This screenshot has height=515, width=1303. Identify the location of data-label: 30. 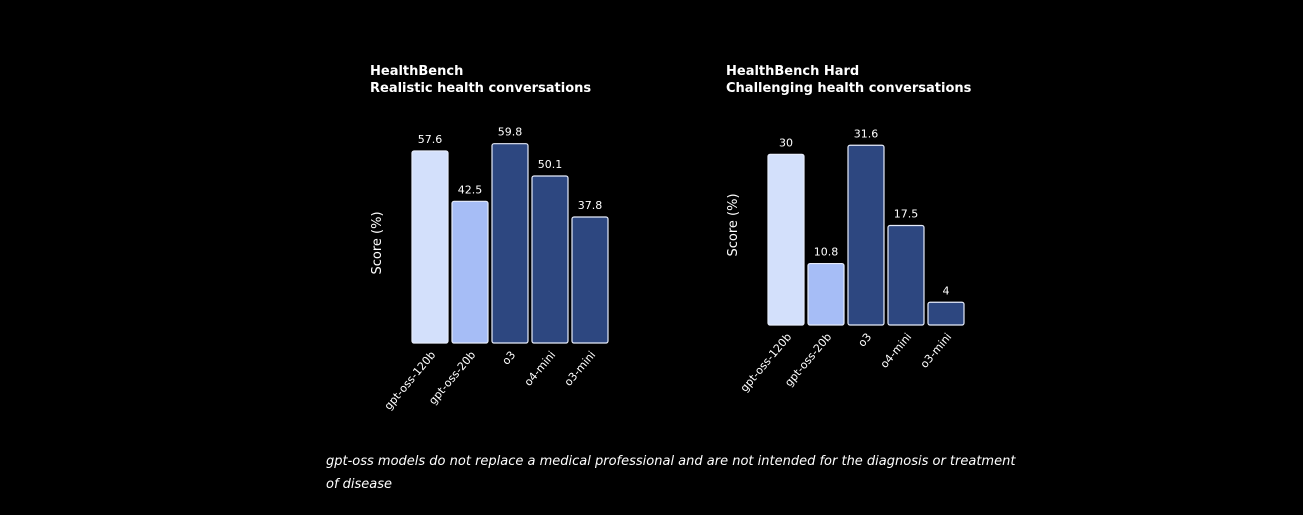
(786, 142).